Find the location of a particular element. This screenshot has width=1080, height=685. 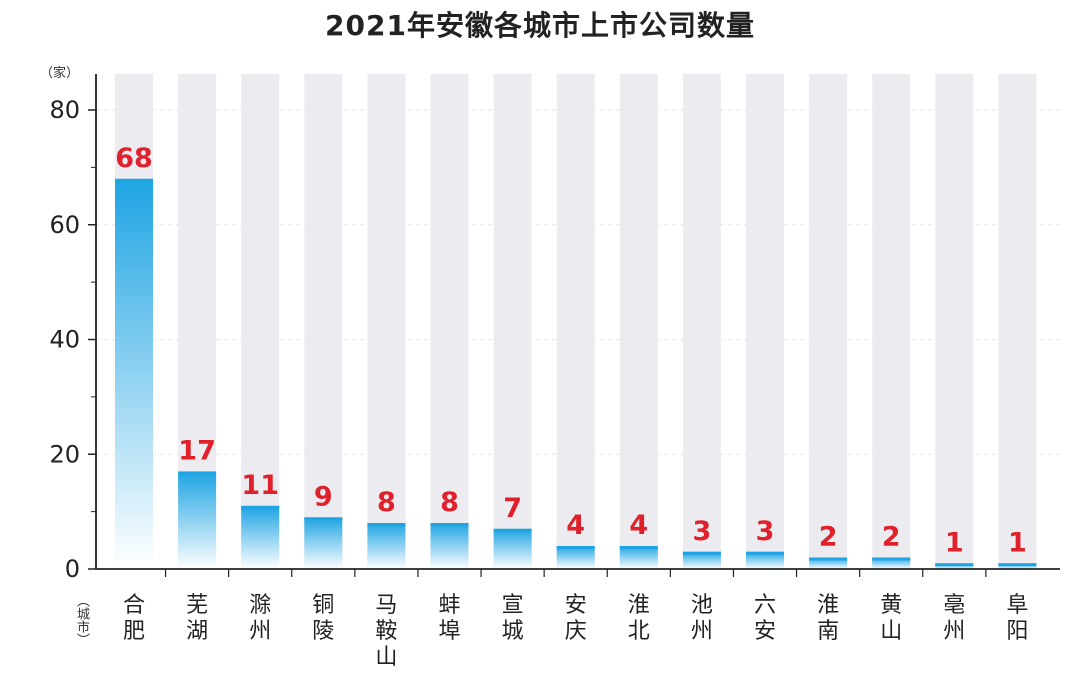

bar-淮南 is located at coordinates (828, 563).